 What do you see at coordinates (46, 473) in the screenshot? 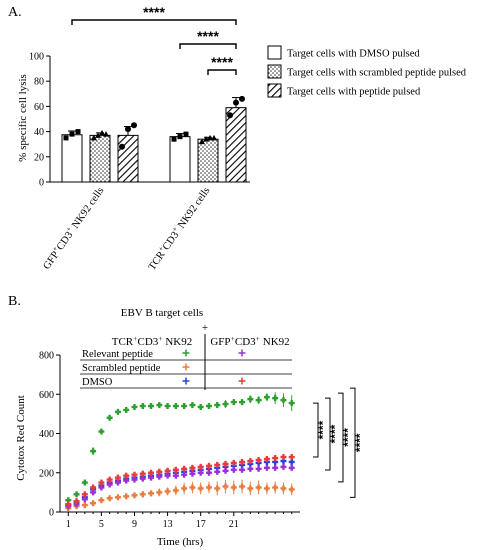
I see `time-course-y-tick-label: 200` at bounding box center [46, 473].